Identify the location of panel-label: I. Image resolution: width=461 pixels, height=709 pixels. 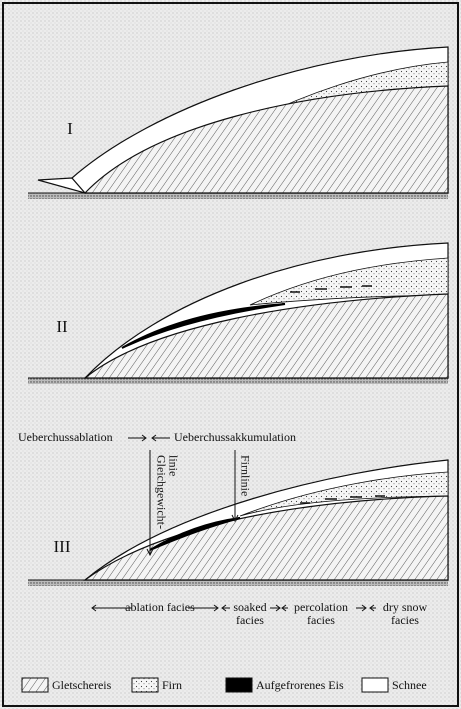
(70, 128).